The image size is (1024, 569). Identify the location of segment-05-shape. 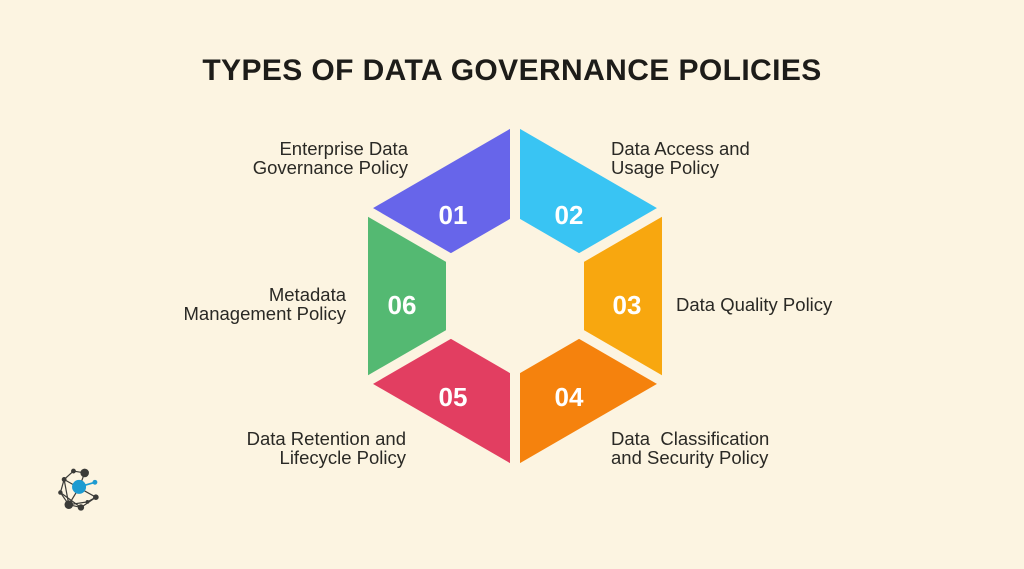
(441, 401).